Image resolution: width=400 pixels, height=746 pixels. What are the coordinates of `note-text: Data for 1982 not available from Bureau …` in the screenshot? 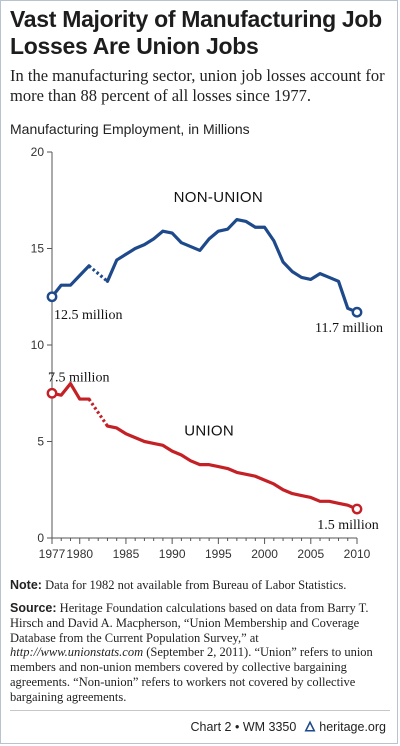 It's located at (194, 585).